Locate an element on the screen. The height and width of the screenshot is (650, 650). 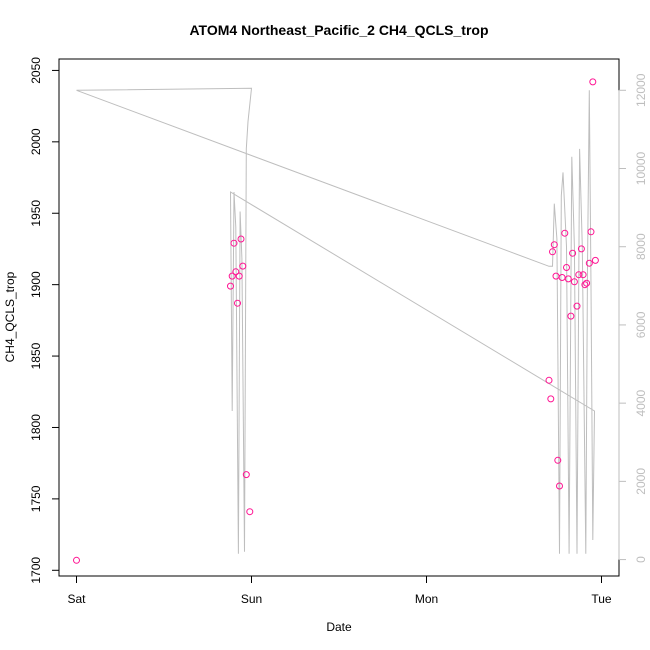
x-tick-label: Sat is located at coordinates (76, 599).